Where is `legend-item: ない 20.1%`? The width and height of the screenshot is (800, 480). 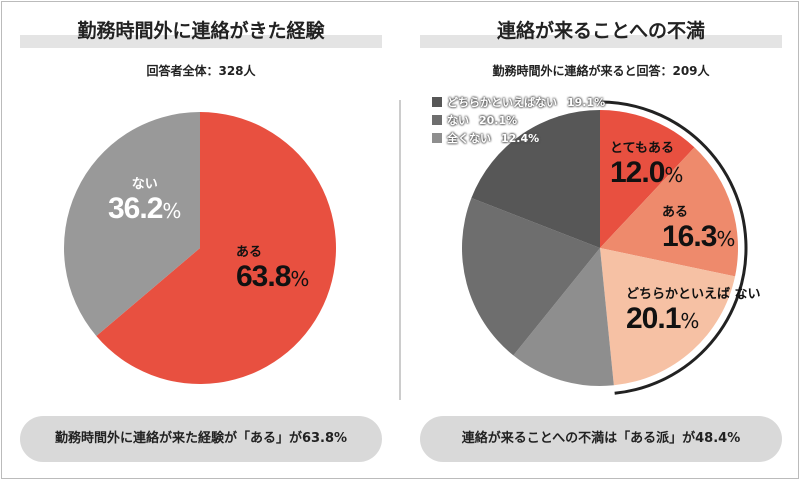
legend-item: ない 20.1% is located at coordinates (474, 120).